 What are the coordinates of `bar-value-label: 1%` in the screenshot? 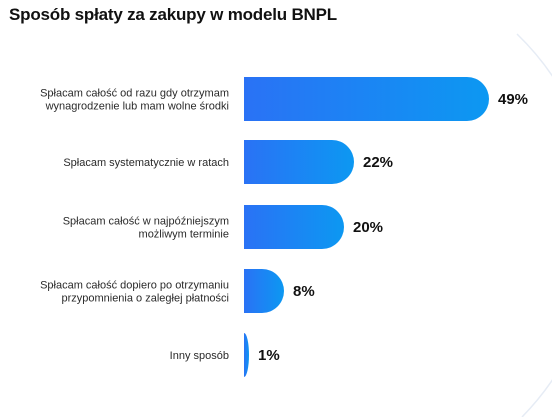 It's located at (269, 355).